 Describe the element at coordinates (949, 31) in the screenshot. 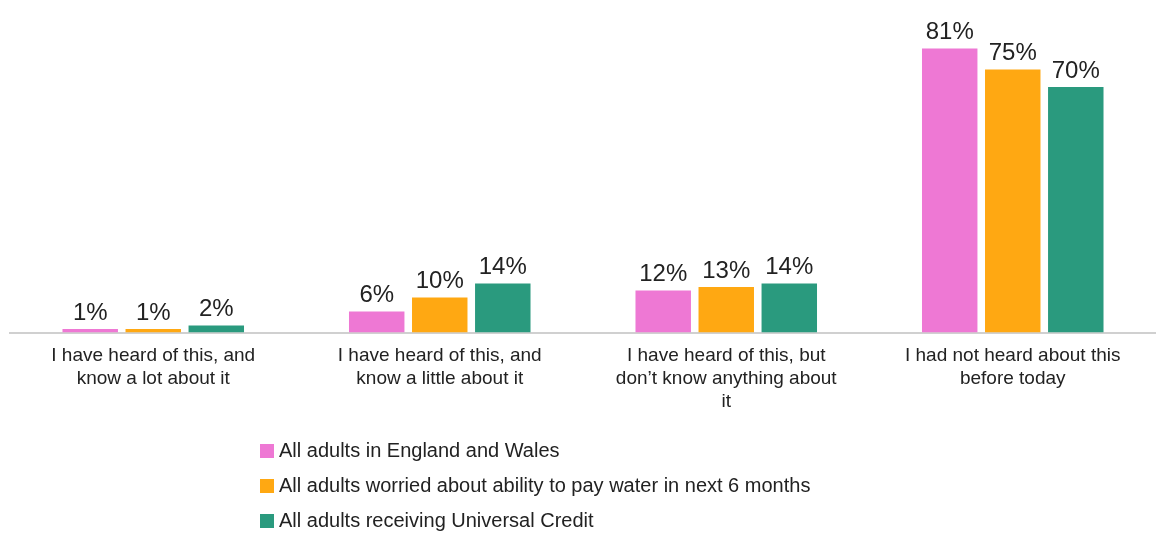

I see `data-label: 81%` at that location.